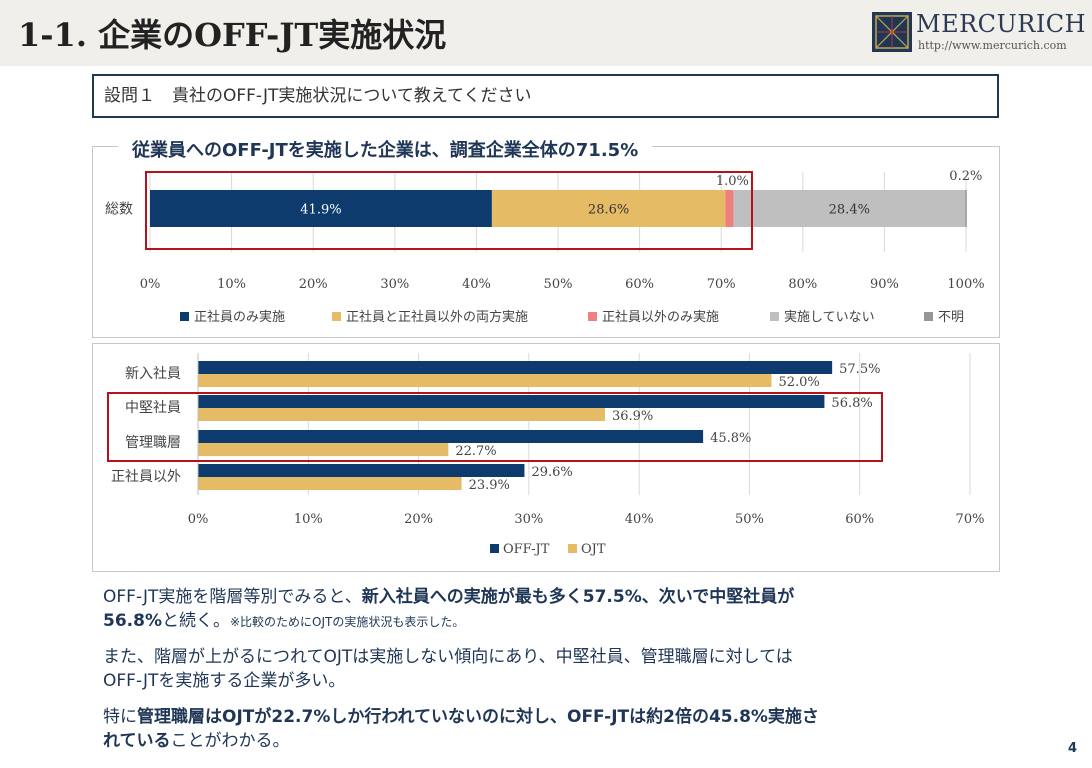 The width and height of the screenshot is (1092, 768). I want to click on logo-url: http://www.mercurich.com, so click(992, 45).